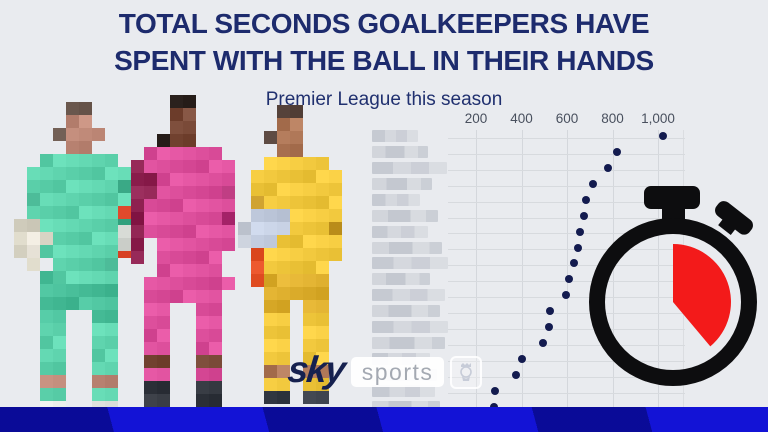 This screenshot has width=768, height=432. I want to click on page-title-line-2: SPENT WITH THE BALL IN THEIR HANDS, so click(384, 60).